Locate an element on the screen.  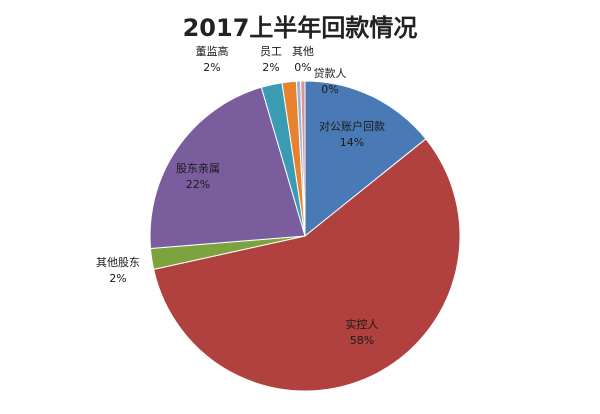
slice-label-lender: 贷款人 0% is located at coordinates (330, 81).